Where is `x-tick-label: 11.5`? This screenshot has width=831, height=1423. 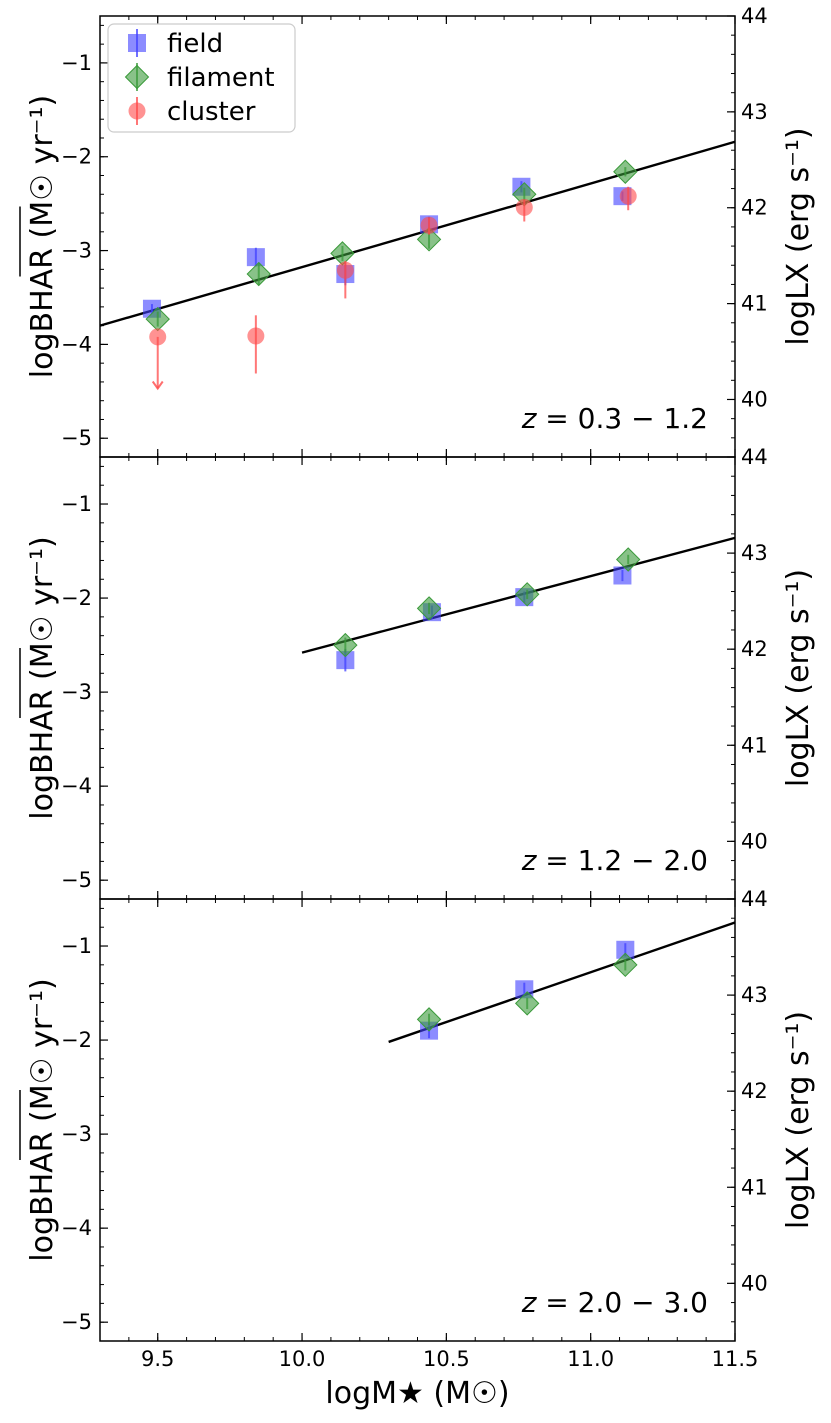 x-tick-label: 11.5 is located at coordinates (735, 1359).